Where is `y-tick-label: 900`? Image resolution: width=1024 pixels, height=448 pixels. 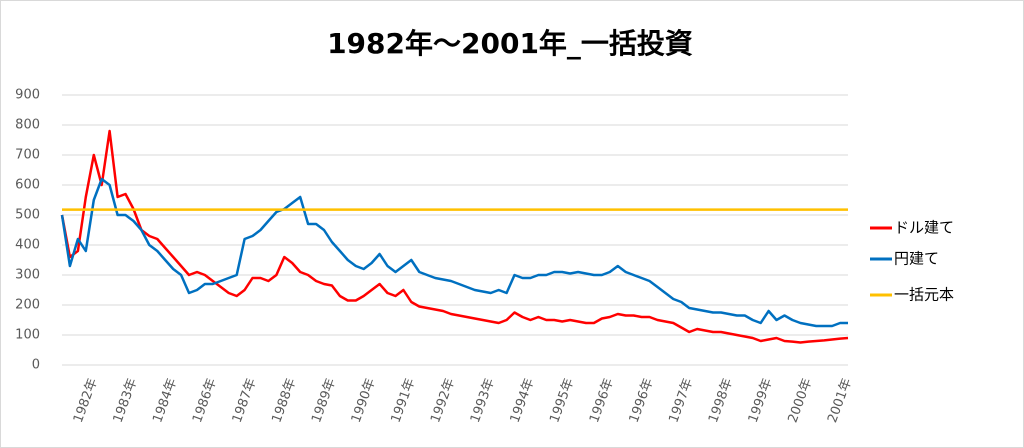
y-tick-label: 900 is located at coordinates (27, 95).